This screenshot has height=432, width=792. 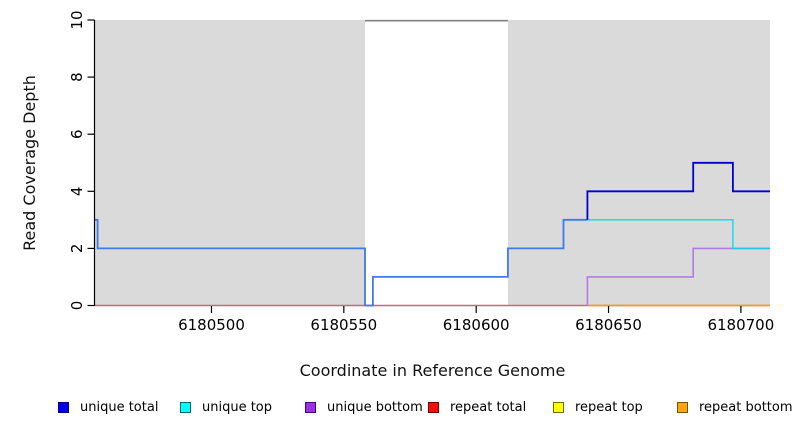 I want to click on y-tick-label: 2, so click(x=77, y=249).